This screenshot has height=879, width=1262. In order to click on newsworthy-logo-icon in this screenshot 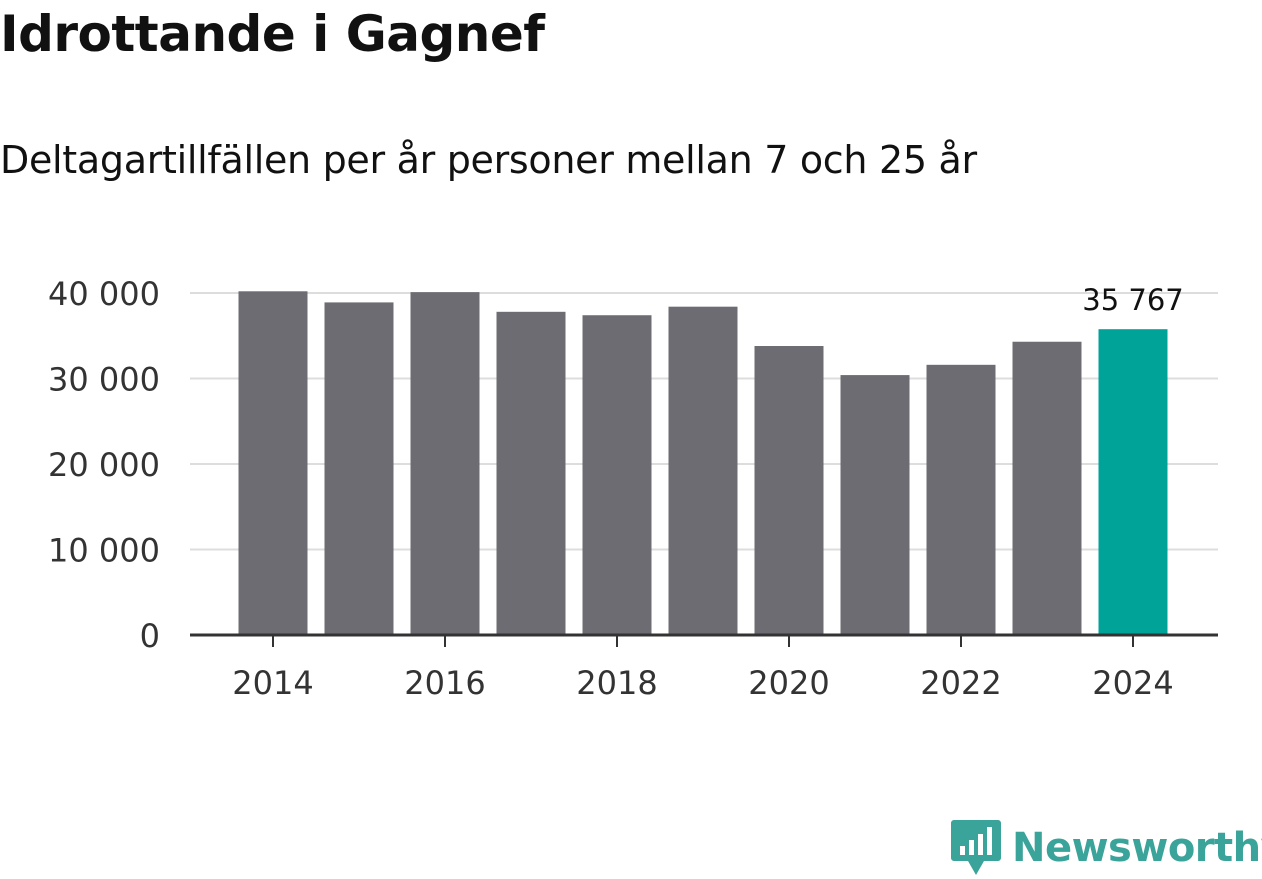, I will do `click(976, 847)`.